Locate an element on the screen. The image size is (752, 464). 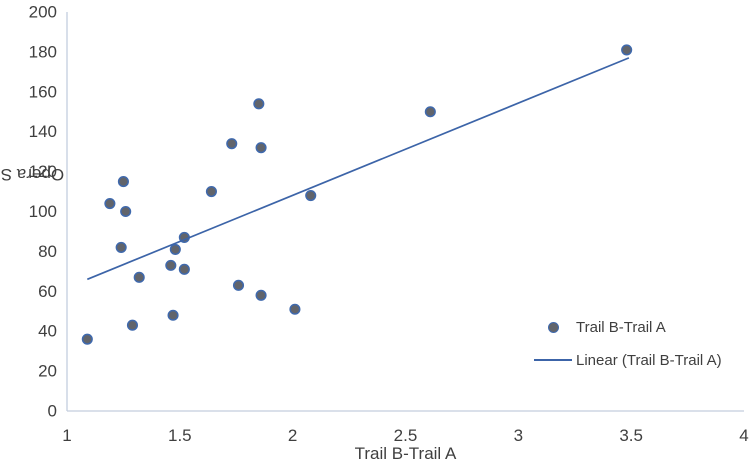
y-tick-label: 60 is located at coordinates (47, 291).